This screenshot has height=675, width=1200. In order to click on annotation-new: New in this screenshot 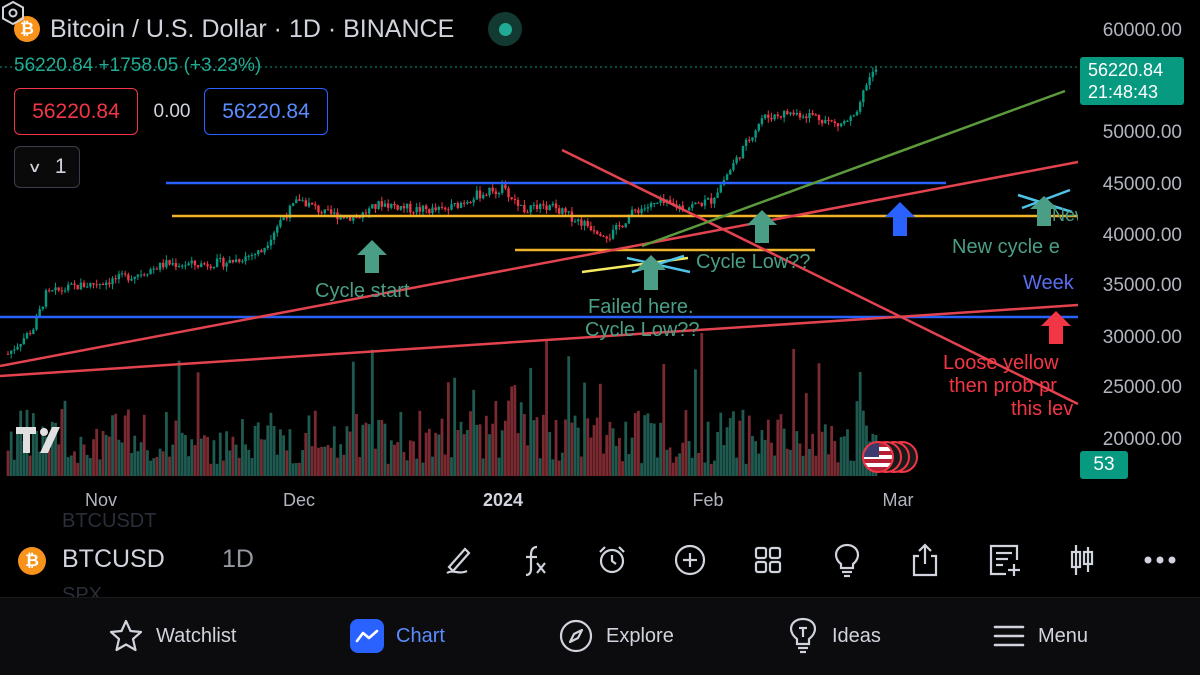, I will do `click(1065, 215)`.